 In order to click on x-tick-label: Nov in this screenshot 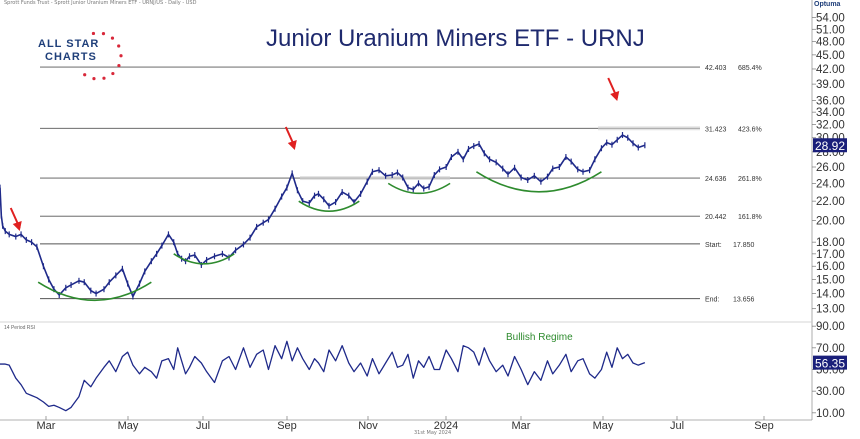, I will do `click(368, 426)`.